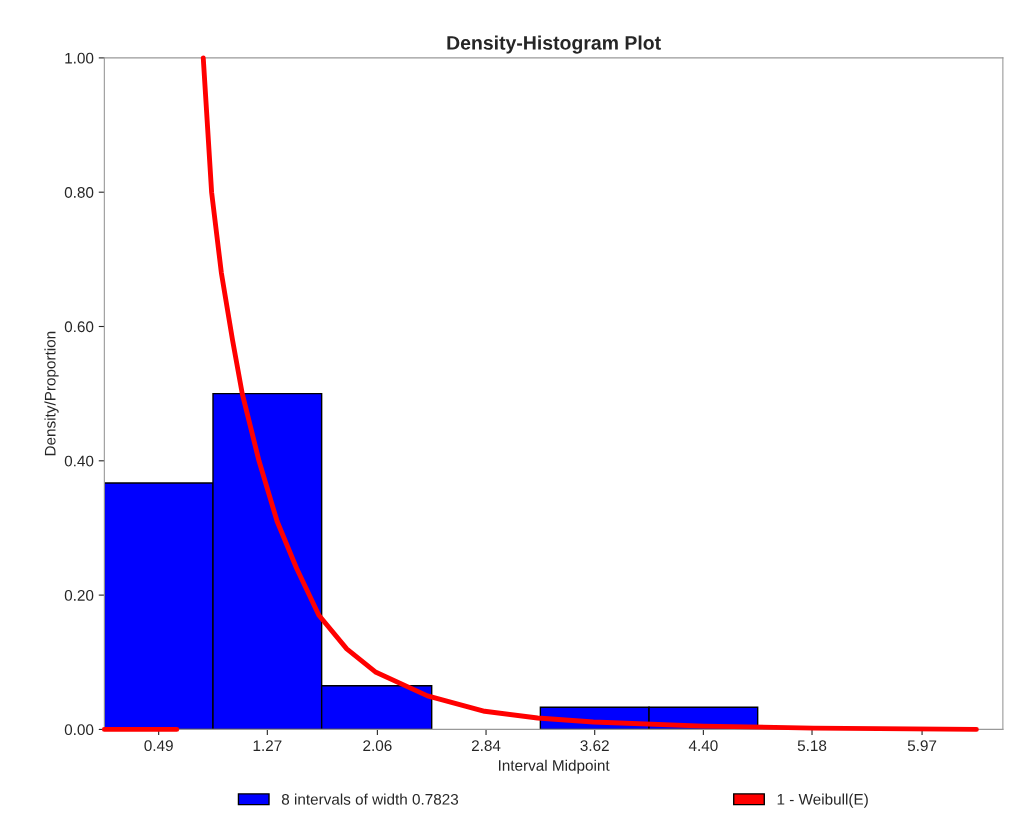  What do you see at coordinates (812, 746) in the screenshot?
I see `x-tick-label: 5.18` at bounding box center [812, 746].